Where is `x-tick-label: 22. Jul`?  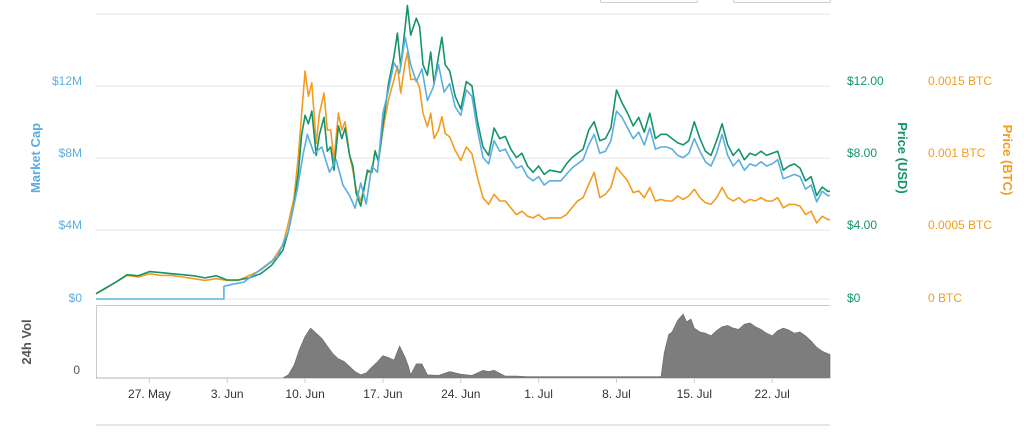
x-tick-label: 22. Jul is located at coordinates (771, 394).